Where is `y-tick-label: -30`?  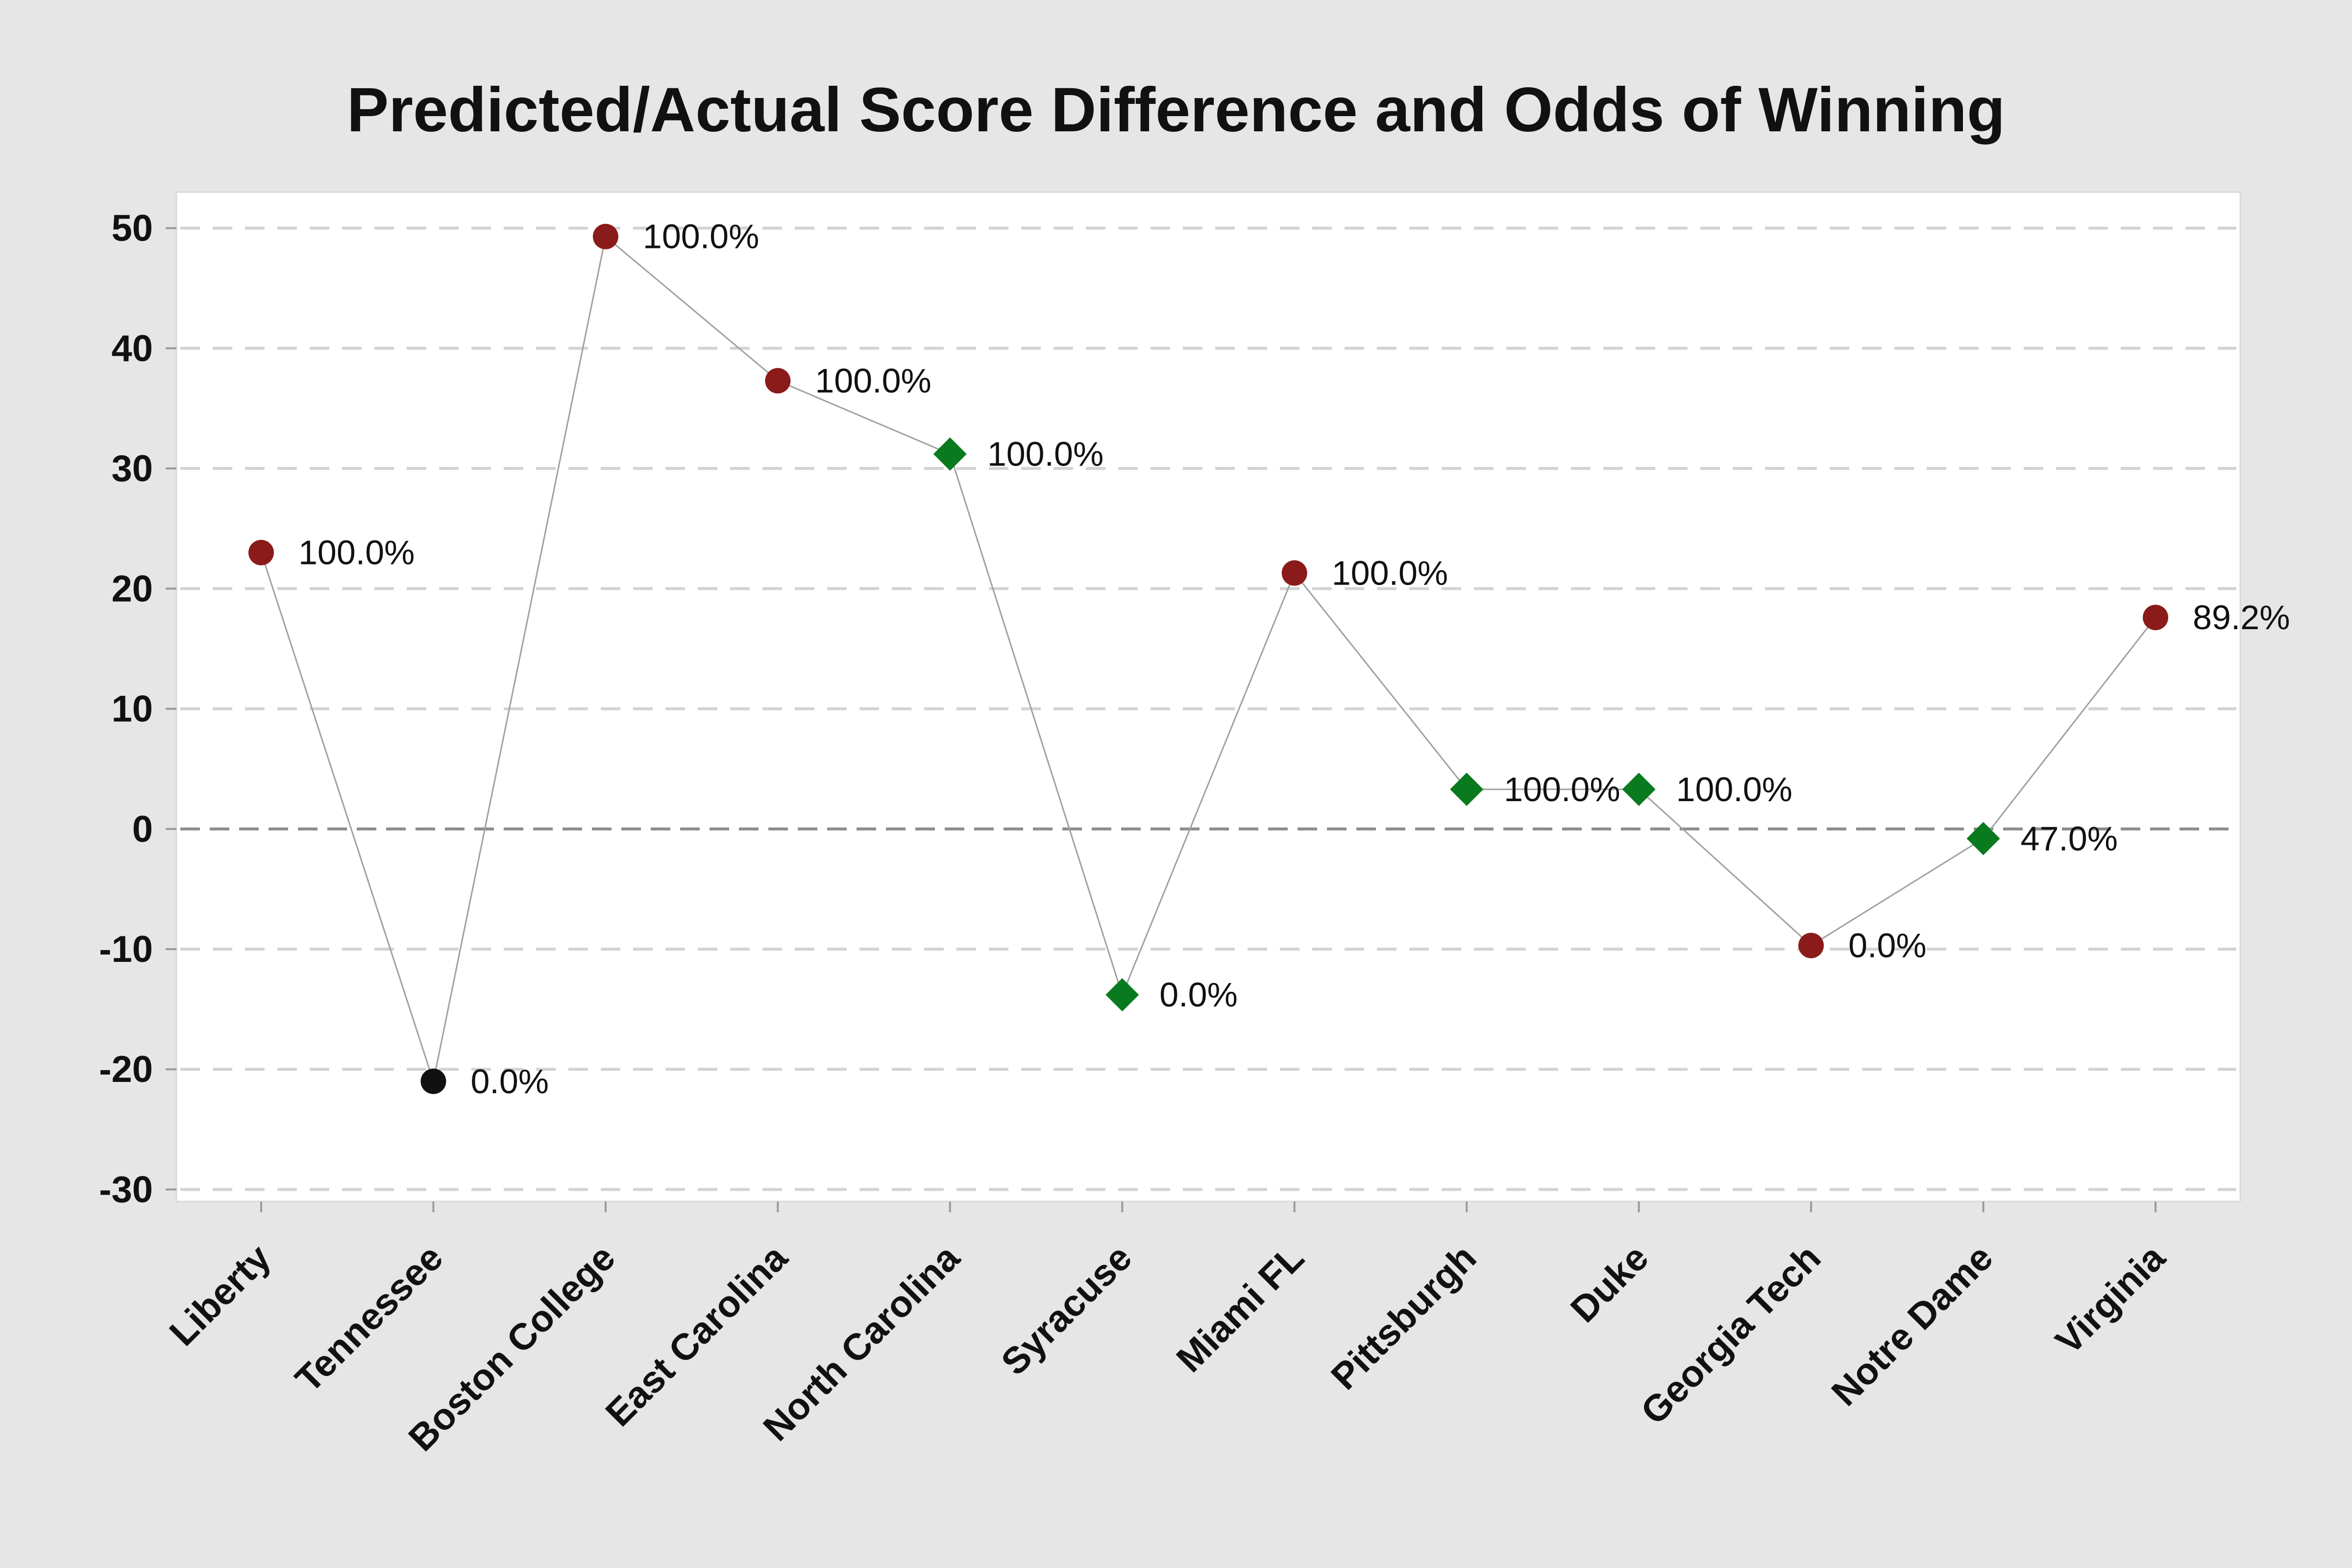 y-tick-label: -30 is located at coordinates (126, 1189).